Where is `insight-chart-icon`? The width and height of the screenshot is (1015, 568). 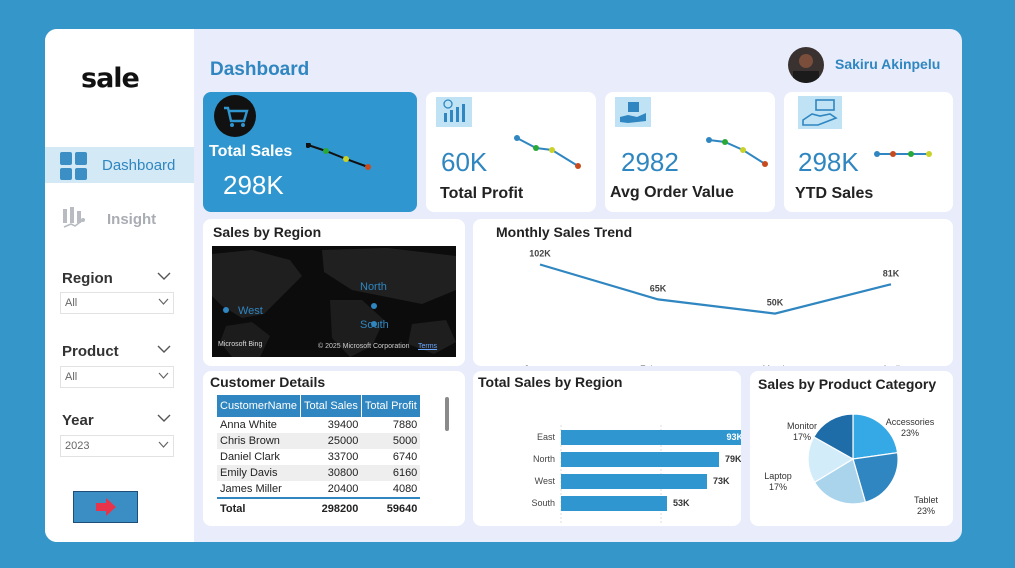
insight-chart-icon is located at coordinates (74, 217).